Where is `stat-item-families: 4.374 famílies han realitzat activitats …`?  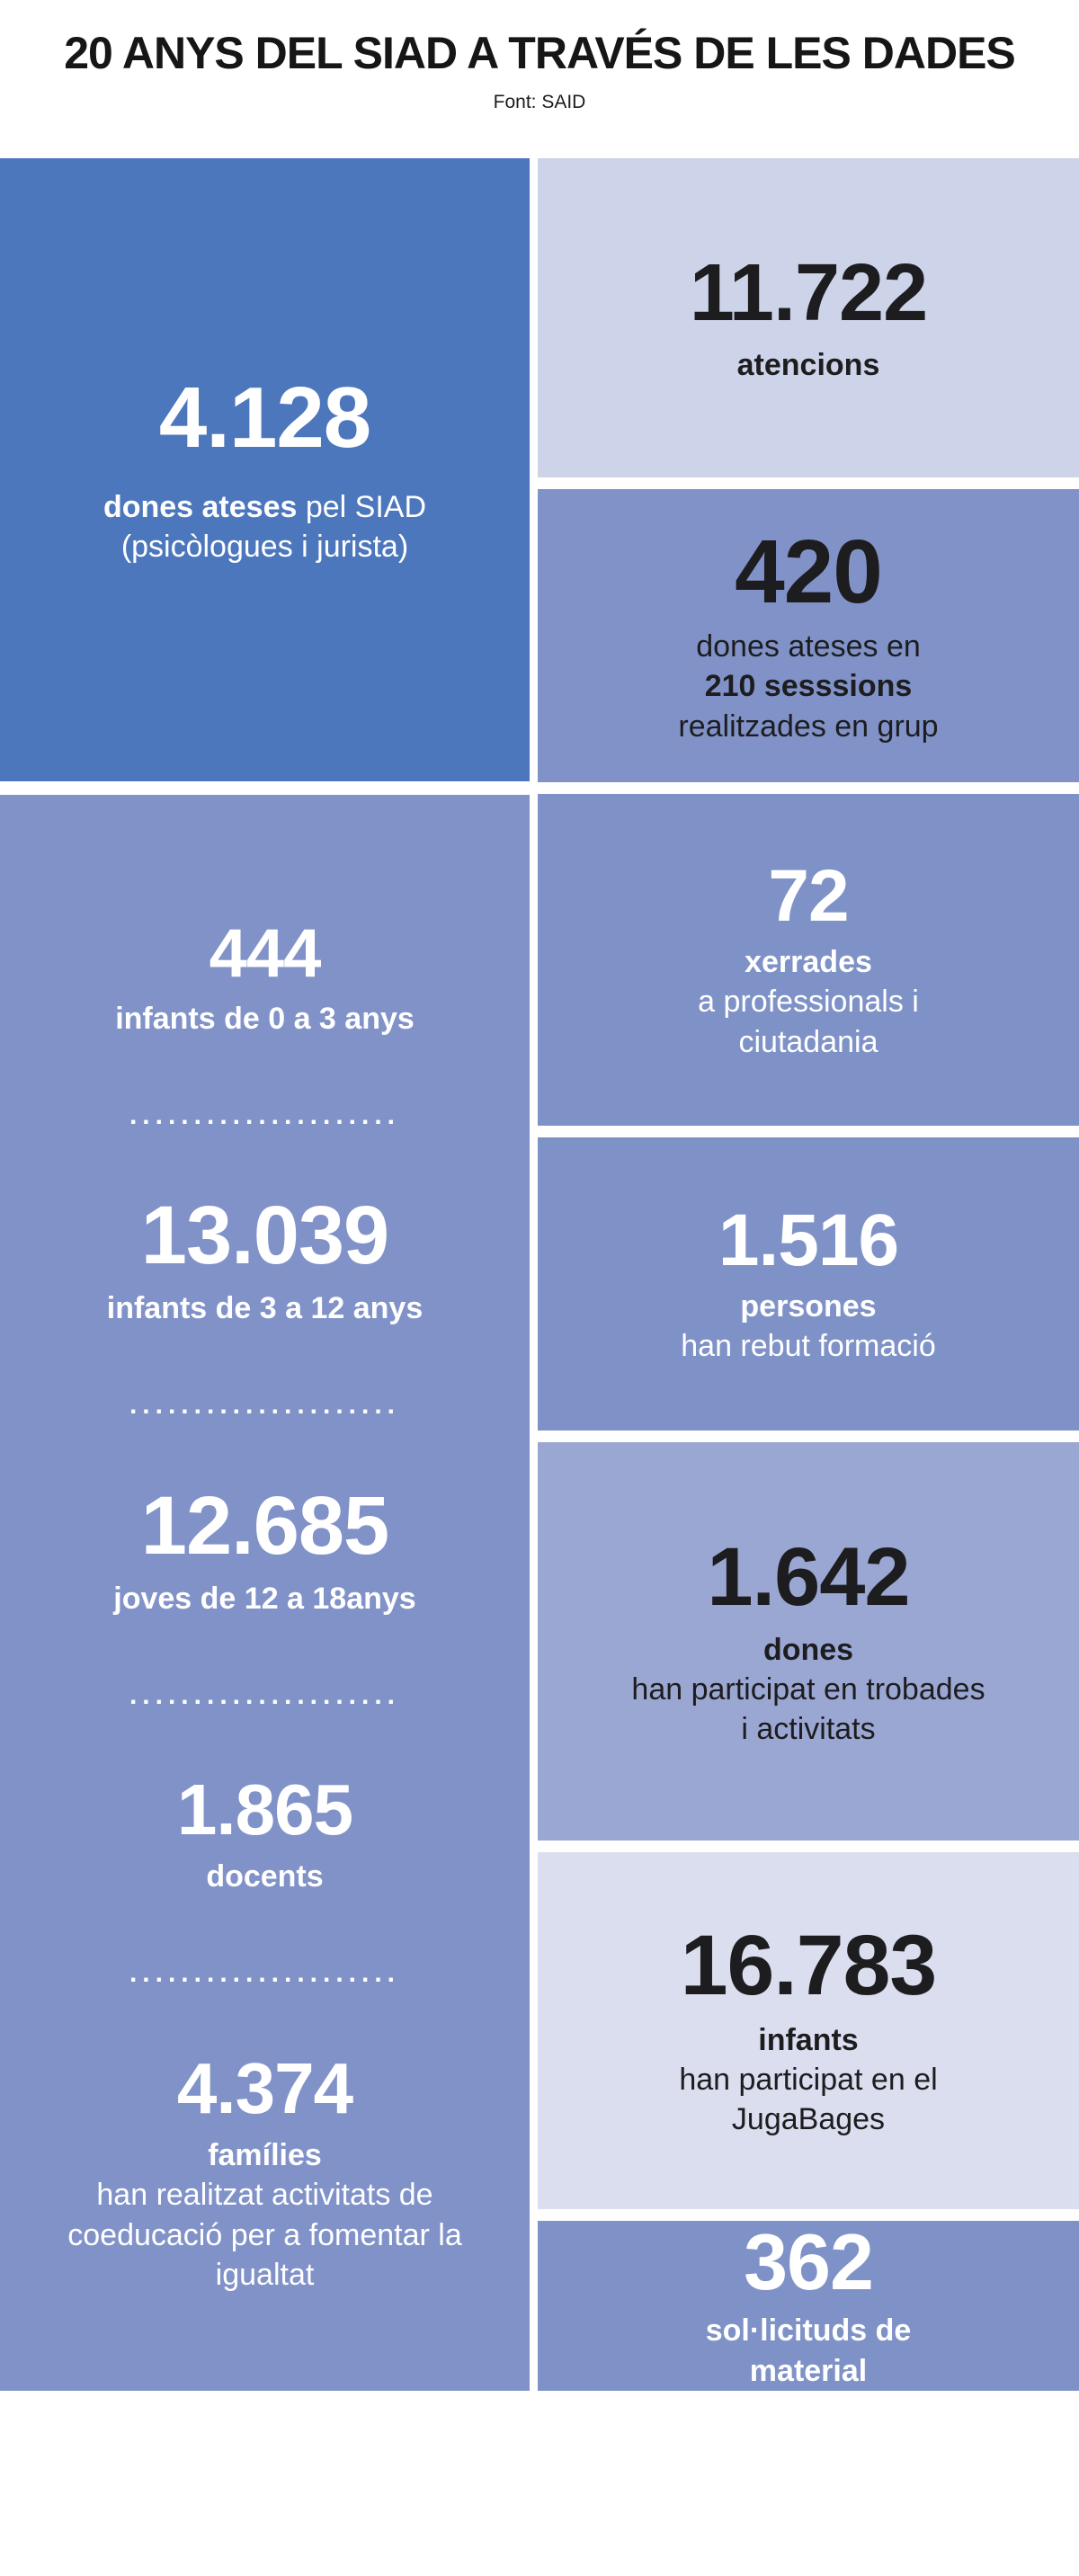
stat-item-families: 4.374 famílies han realitzat activitats … is located at coordinates (265, 2173).